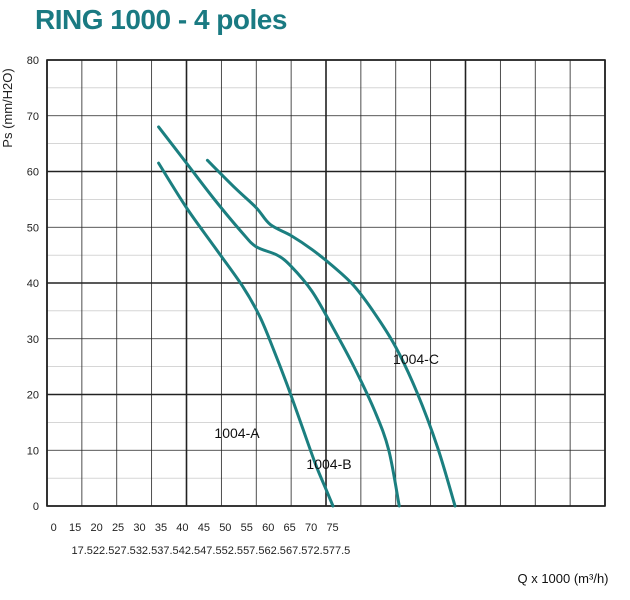 The height and width of the screenshot is (600, 630). What do you see at coordinates (232, 551) in the screenshot?
I see `x-tick-label: 52.5` at bounding box center [232, 551].